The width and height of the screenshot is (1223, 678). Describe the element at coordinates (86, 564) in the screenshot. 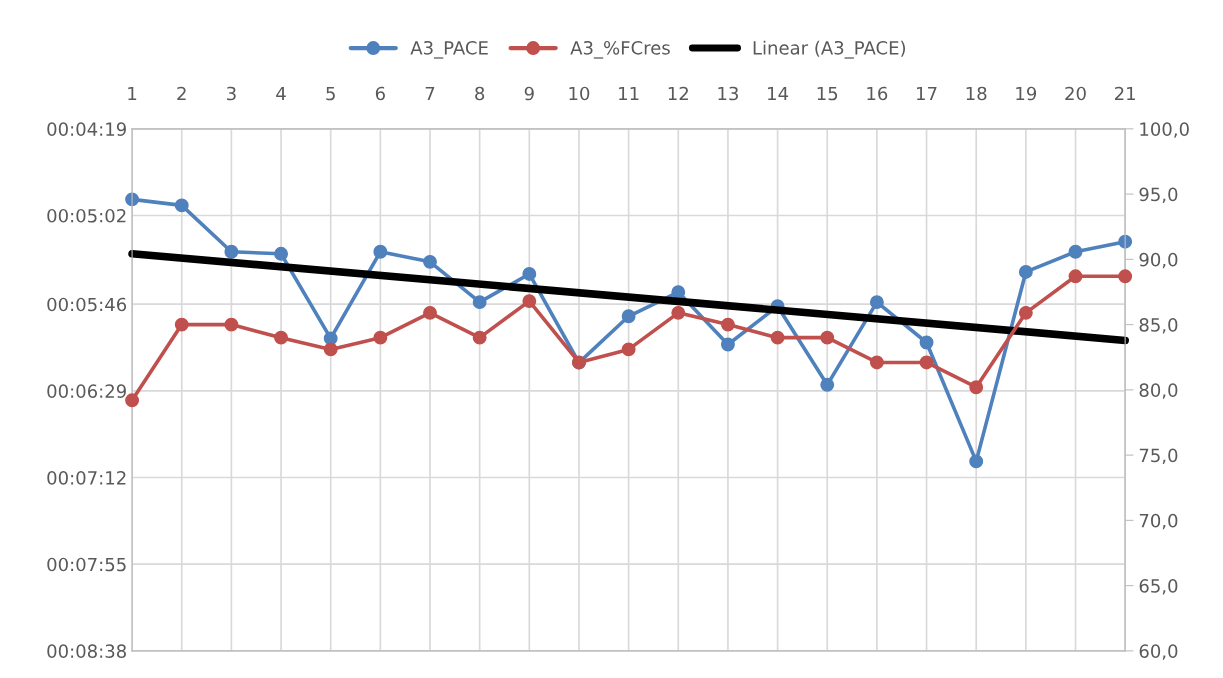

I see `y-tick-label: 00:07:55` at that location.